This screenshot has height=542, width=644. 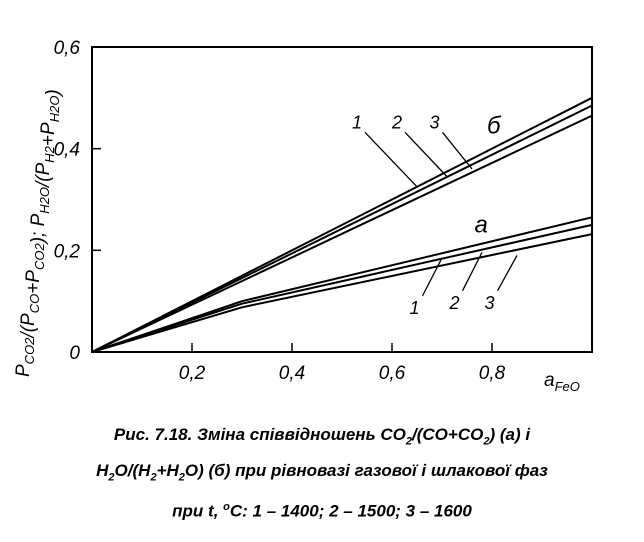 What do you see at coordinates (292, 373) in the screenshot?
I see `x-tick-label: 0,4` at bounding box center [292, 373].